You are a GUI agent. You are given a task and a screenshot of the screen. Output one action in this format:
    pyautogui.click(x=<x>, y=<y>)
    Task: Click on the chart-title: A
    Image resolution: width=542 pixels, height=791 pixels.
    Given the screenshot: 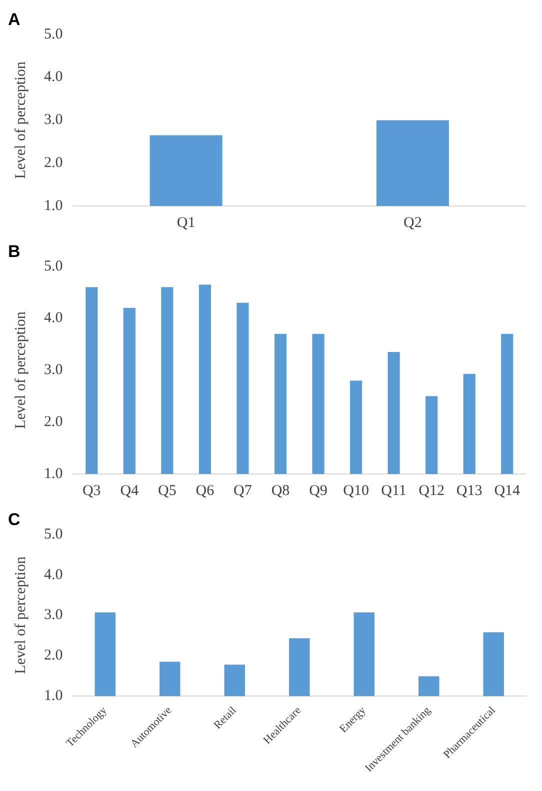 What is the action you would take?
    pyautogui.click(x=14, y=19)
    